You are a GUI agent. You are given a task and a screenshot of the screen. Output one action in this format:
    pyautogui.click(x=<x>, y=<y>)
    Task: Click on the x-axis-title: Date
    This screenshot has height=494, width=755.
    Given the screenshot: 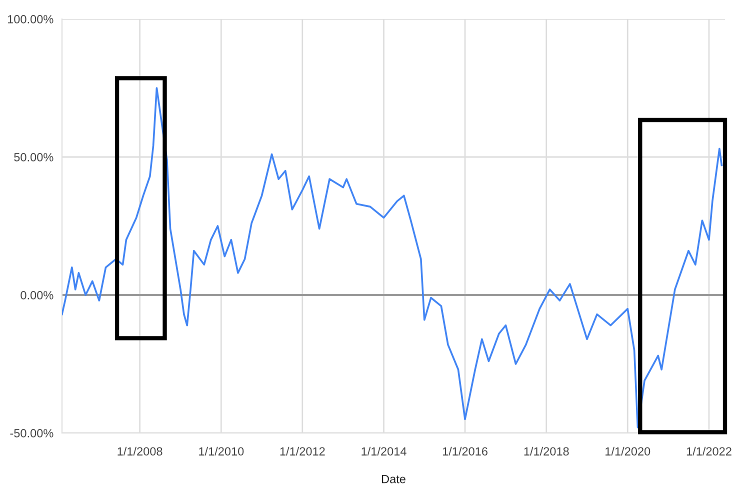 What is the action you would take?
    pyautogui.click(x=394, y=479)
    